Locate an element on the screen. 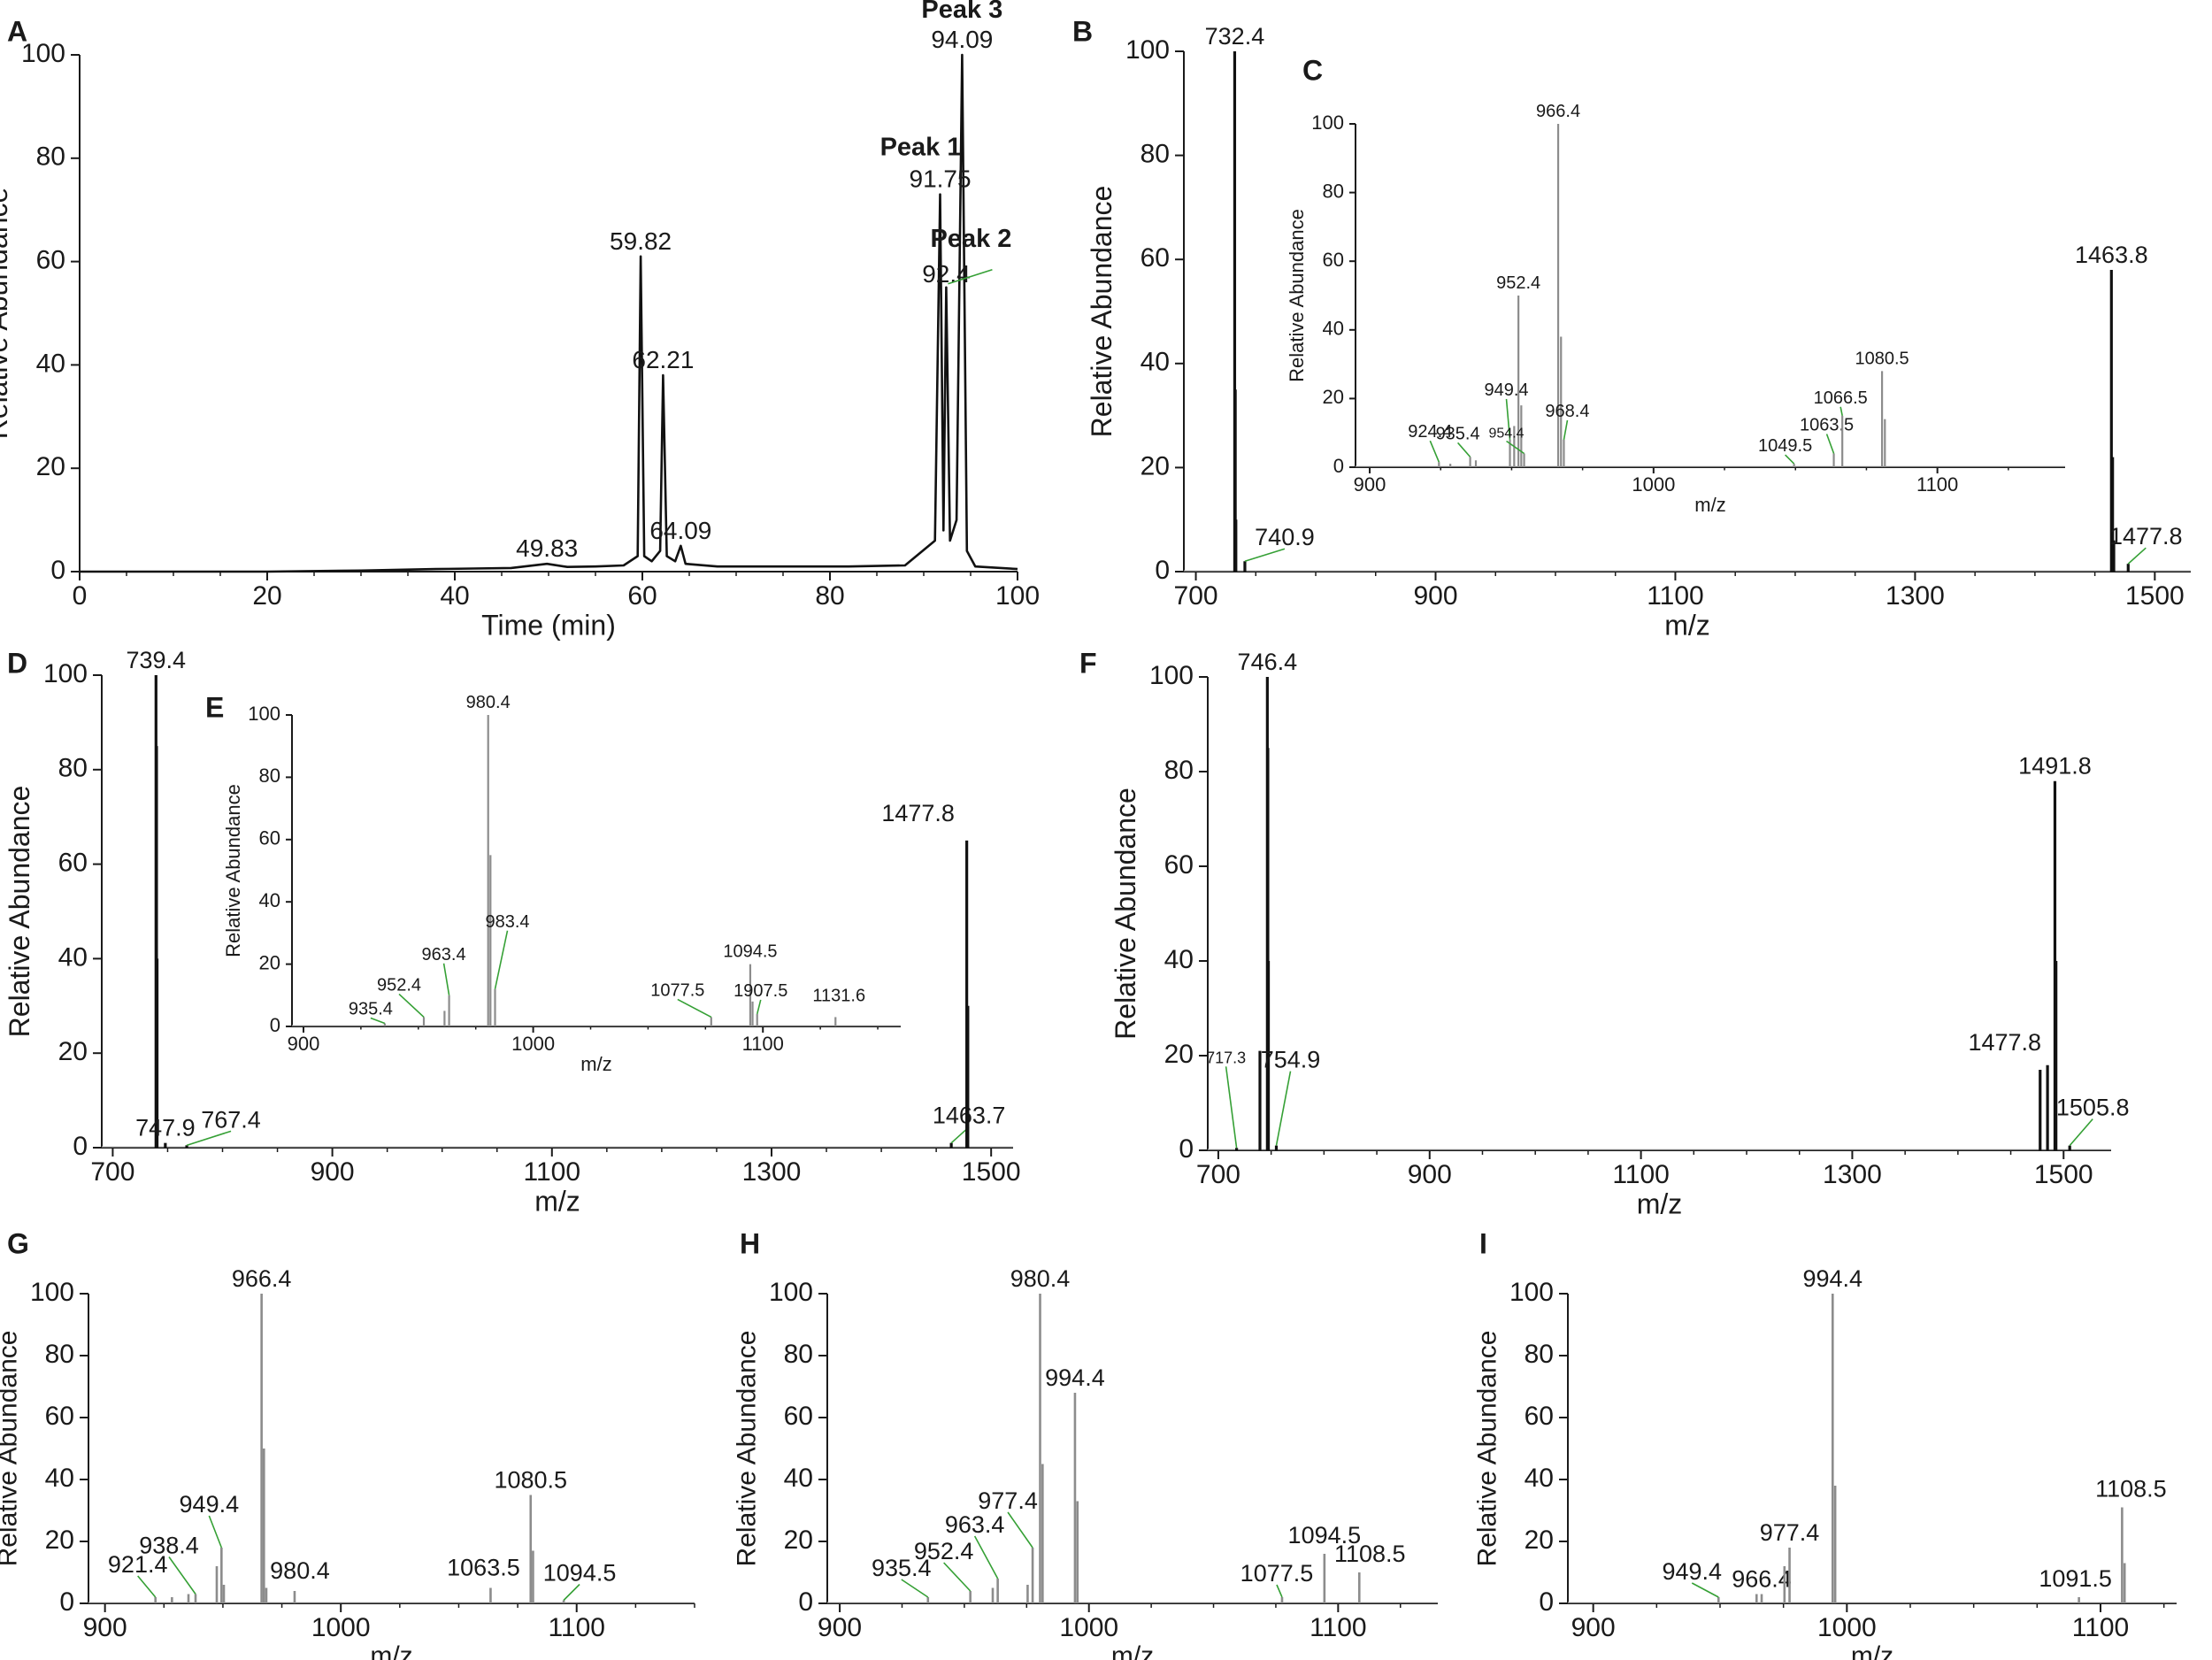  x-tick-label: 60 is located at coordinates (642, 596).